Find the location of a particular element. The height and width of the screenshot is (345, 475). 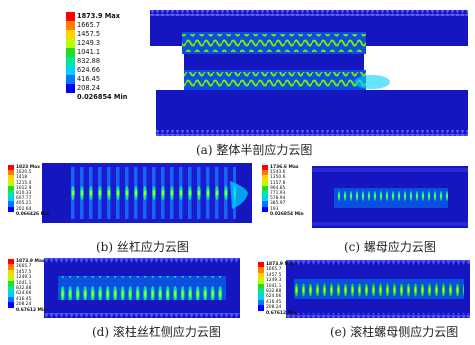

stress-contour-screw is located at coordinates (147, 193).